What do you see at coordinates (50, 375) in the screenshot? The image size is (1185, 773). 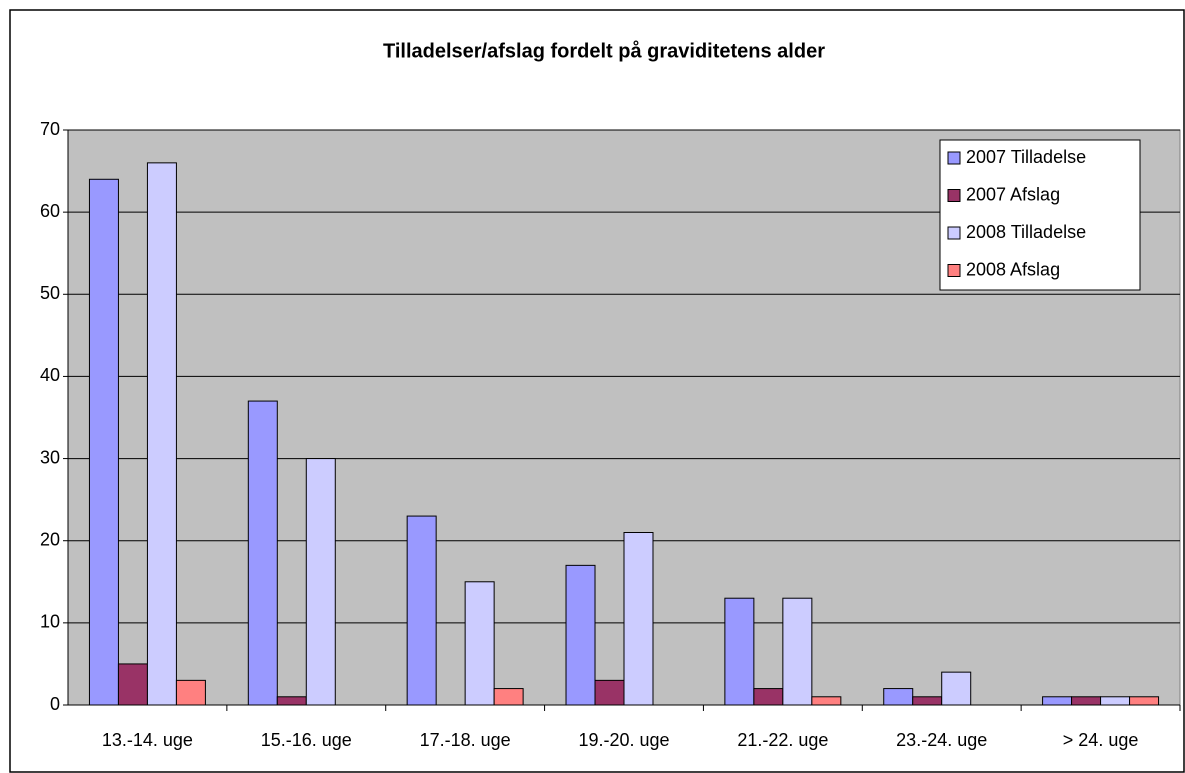 I see `y-tick-label: 40` at bounding box center [50, 375].